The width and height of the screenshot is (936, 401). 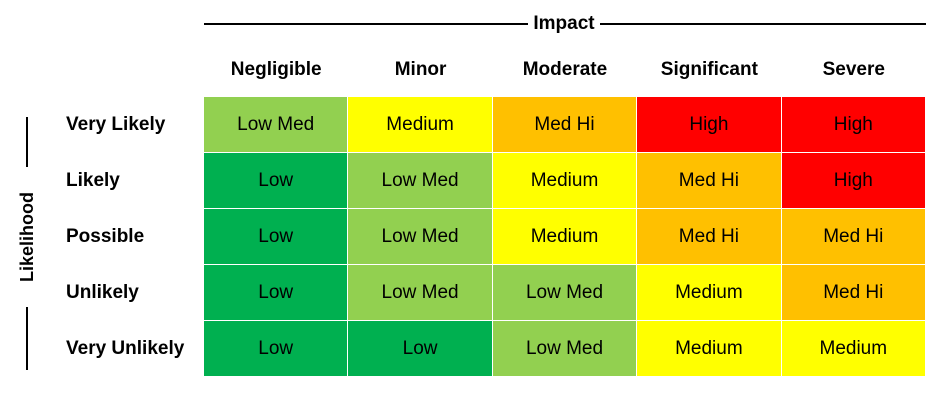 I want to click on row-header-very-unlikely: Very Unlikely, so click(x=125, y=348).